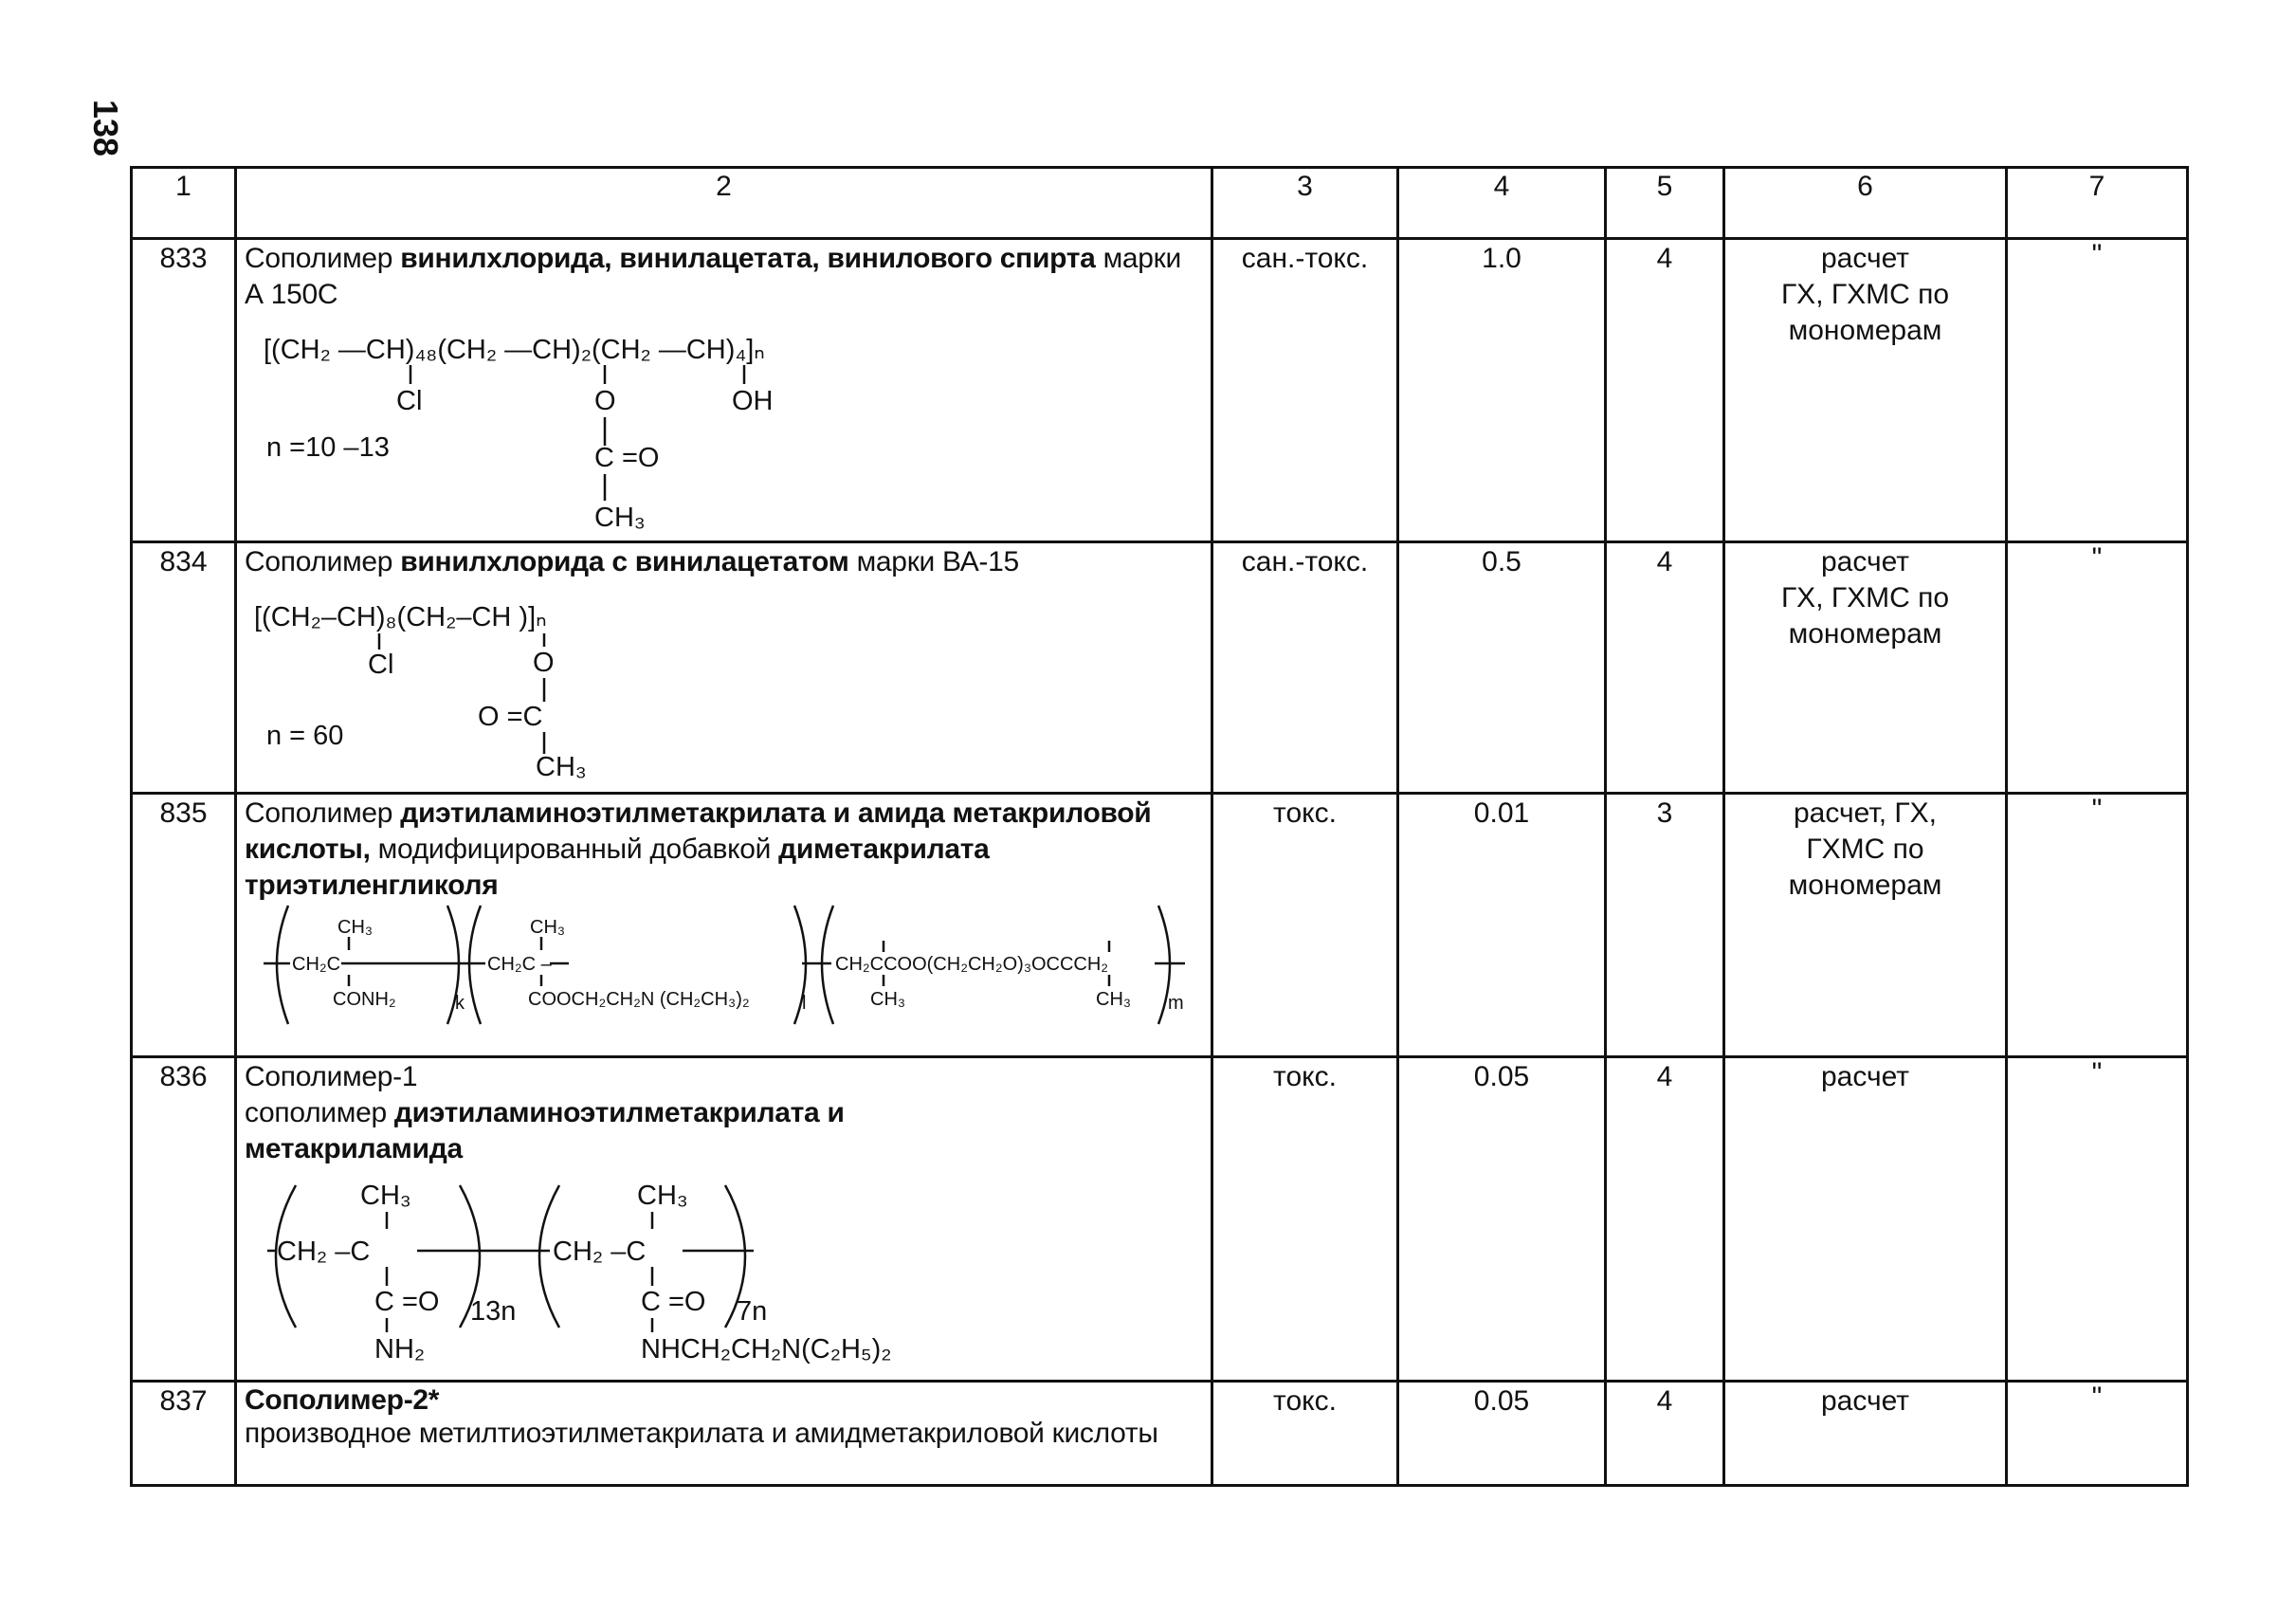 The height and width of the screenshot is (1612, 2296). I want to click on svg-text: CH₂CCOO(CH₂CH₂O)₃OCCCH₂, so click(971, 964).